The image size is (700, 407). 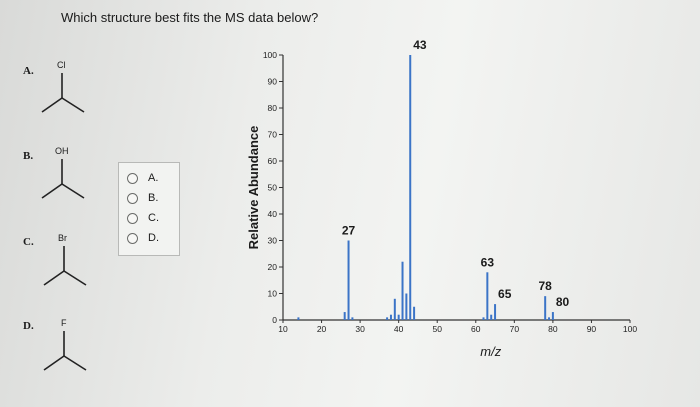 I want to click on structure-a-bonds, so click(x=63, y=93).